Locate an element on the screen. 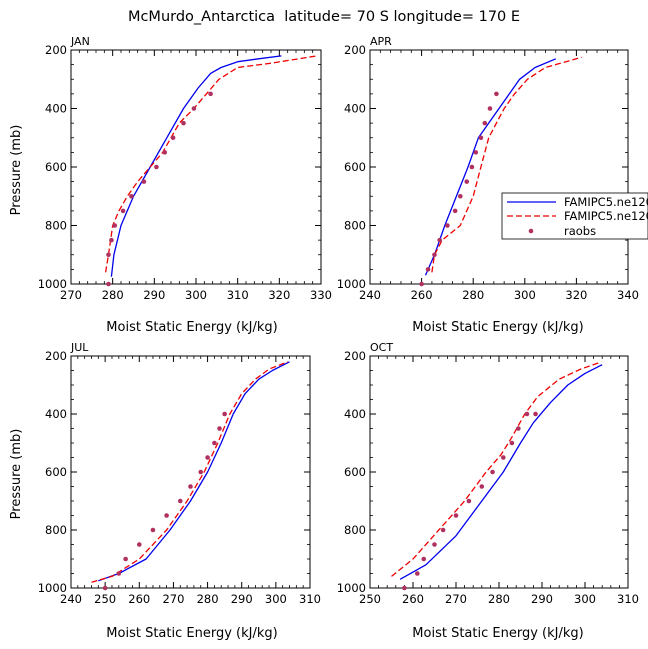  x-tick-label: 320 is located at coordinates (576, 295).